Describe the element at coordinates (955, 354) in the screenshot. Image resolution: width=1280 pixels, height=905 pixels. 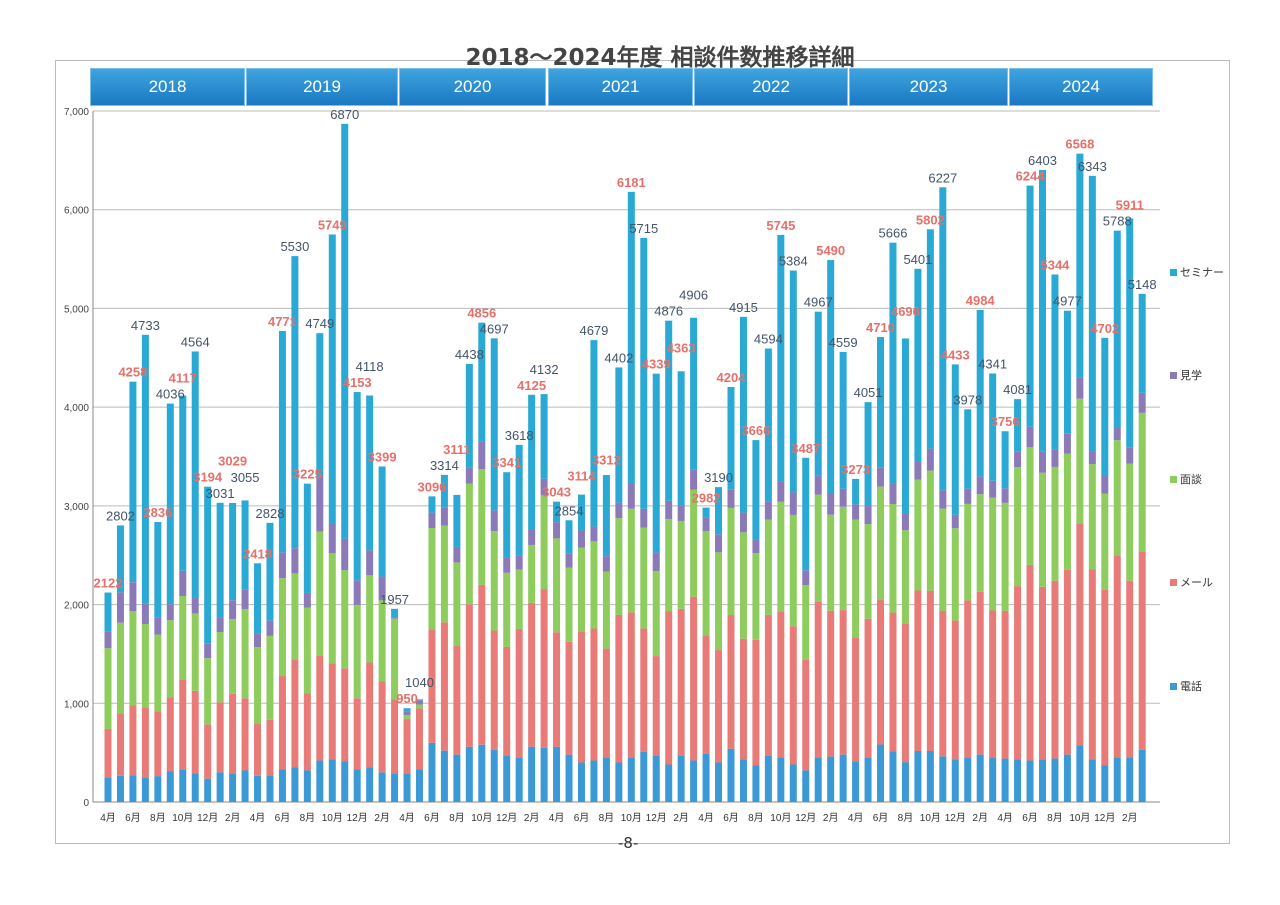
I see `total-label: 4433` at that location.